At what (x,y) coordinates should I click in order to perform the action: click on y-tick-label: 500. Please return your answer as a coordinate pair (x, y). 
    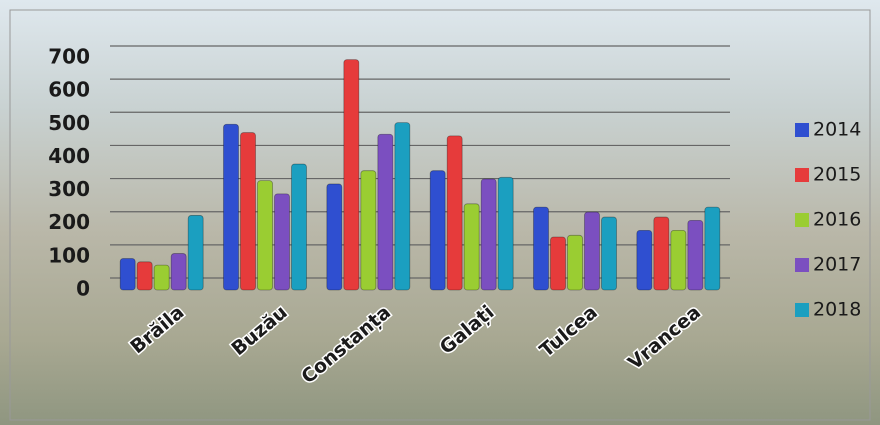
    Looking at the image, I should click on (69, 123).